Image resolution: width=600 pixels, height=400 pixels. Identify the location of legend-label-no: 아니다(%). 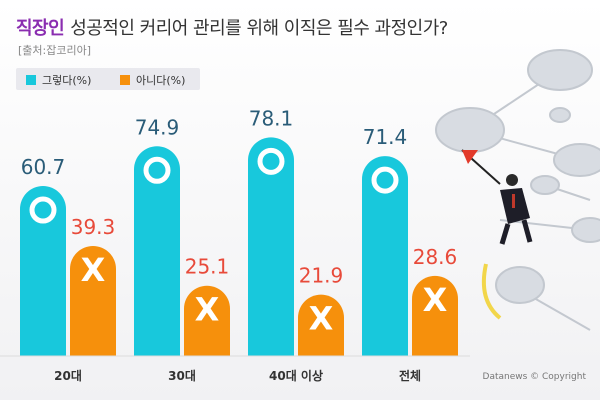
(161, 80).